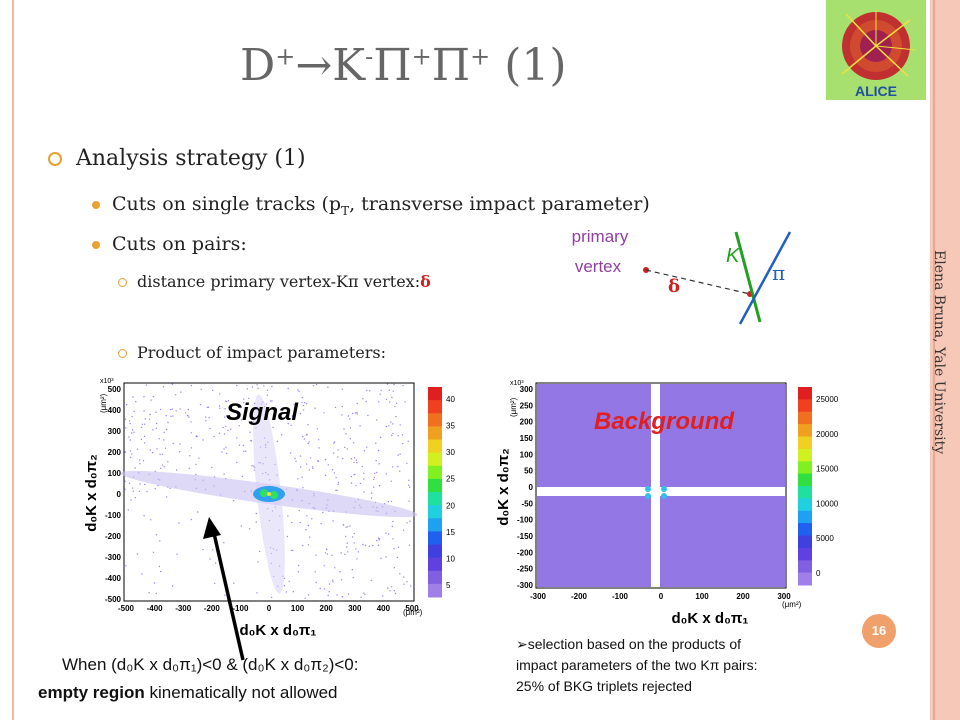  I want to click on alice-logo: ALICE, so click(876, 50).